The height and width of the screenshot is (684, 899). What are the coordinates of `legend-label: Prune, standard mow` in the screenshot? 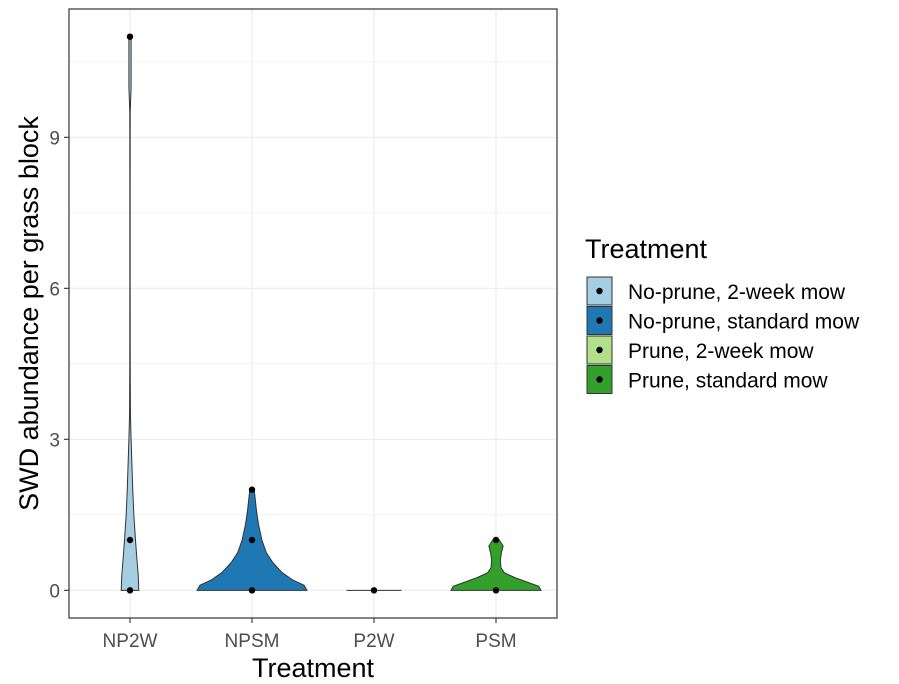 It's located at (728, 381).